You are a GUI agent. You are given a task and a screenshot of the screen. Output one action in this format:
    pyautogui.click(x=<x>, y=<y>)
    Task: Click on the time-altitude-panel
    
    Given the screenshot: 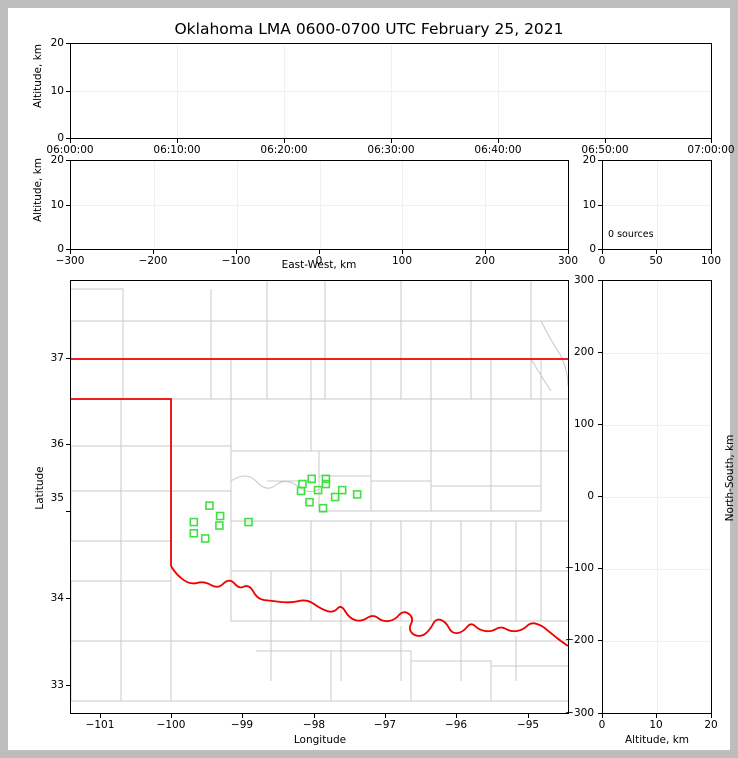 What is the action you would take?
    pyautogui.click(x=391, y=91)
    